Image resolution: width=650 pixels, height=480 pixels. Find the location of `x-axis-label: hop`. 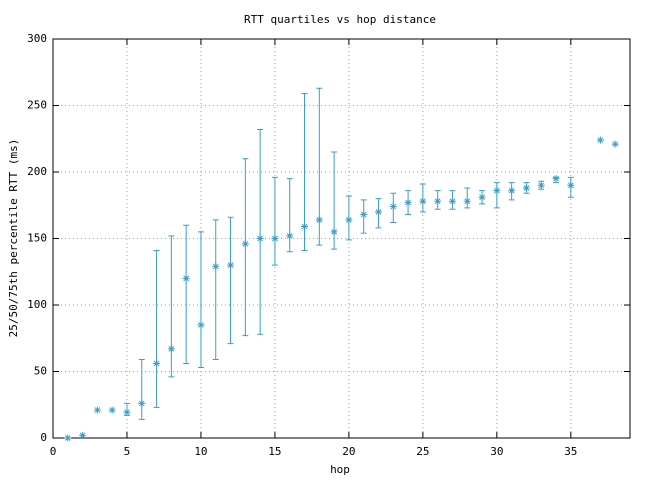

x-axis-label: hop is located at coordinates (340, 469).